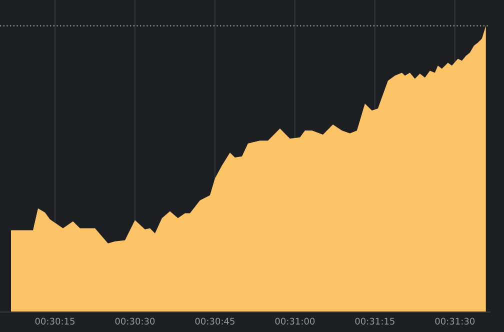 This screenshot has width=504, height=332. I want to click on x-tick-label: 00:30:15, so click(54, 321).